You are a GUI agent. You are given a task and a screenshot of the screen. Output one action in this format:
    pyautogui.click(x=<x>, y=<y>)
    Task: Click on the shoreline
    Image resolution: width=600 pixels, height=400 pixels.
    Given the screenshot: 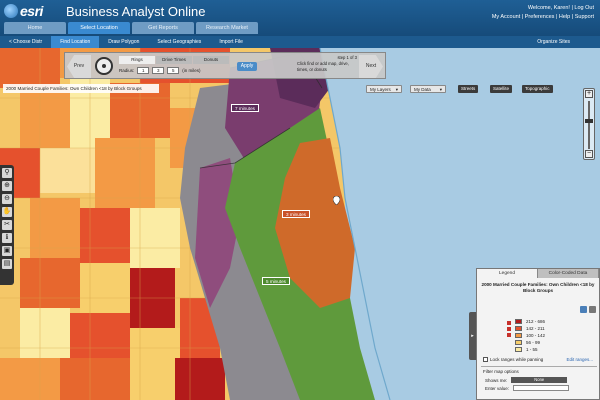 What is the action you would take?
    pyautogui.click(x=355, y=224)
    